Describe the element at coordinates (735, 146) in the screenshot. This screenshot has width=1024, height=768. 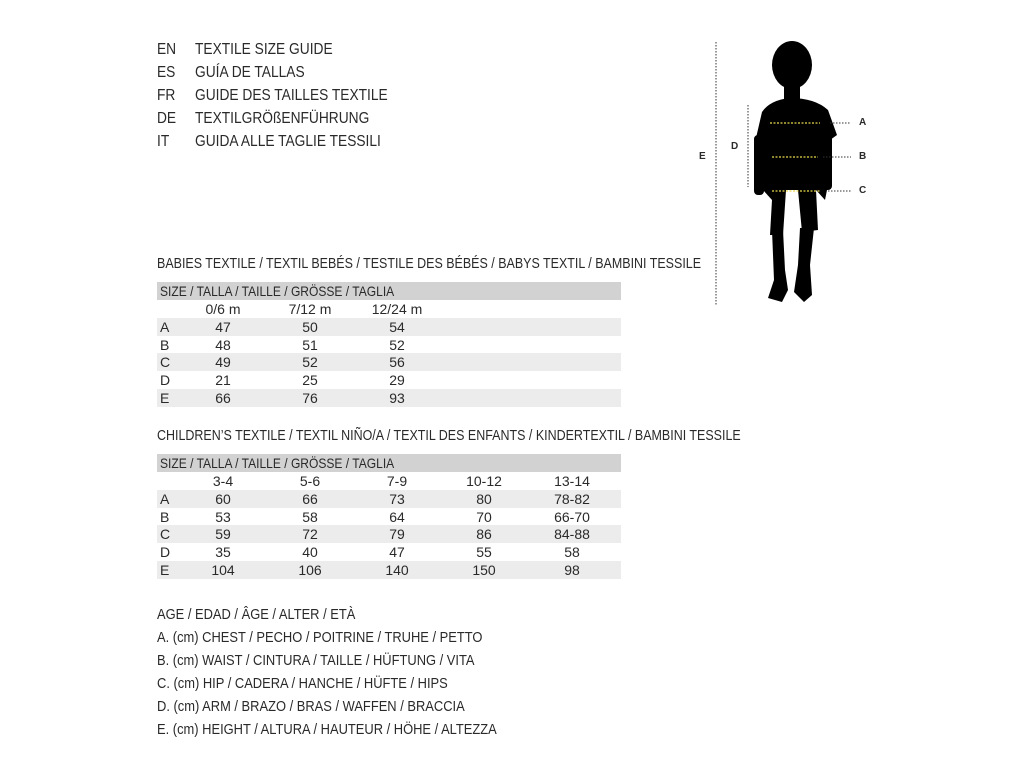
I see `label-d: D` at that location.